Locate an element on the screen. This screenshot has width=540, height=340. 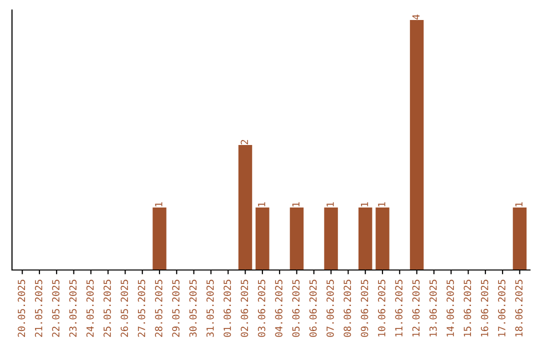
x-tick-label: 17.06.2025 is located at coordinates (502, 308).